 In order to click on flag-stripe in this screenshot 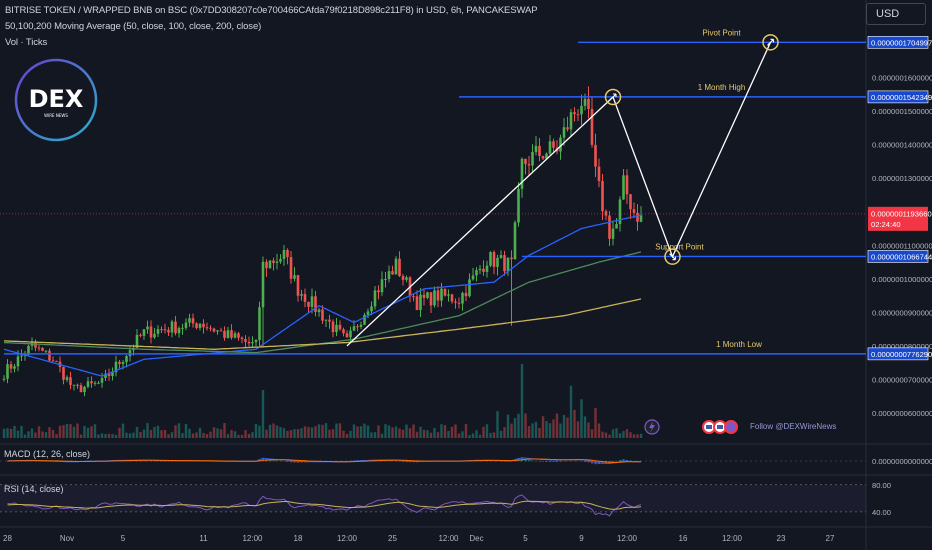, I will do `click(709, 427)`.